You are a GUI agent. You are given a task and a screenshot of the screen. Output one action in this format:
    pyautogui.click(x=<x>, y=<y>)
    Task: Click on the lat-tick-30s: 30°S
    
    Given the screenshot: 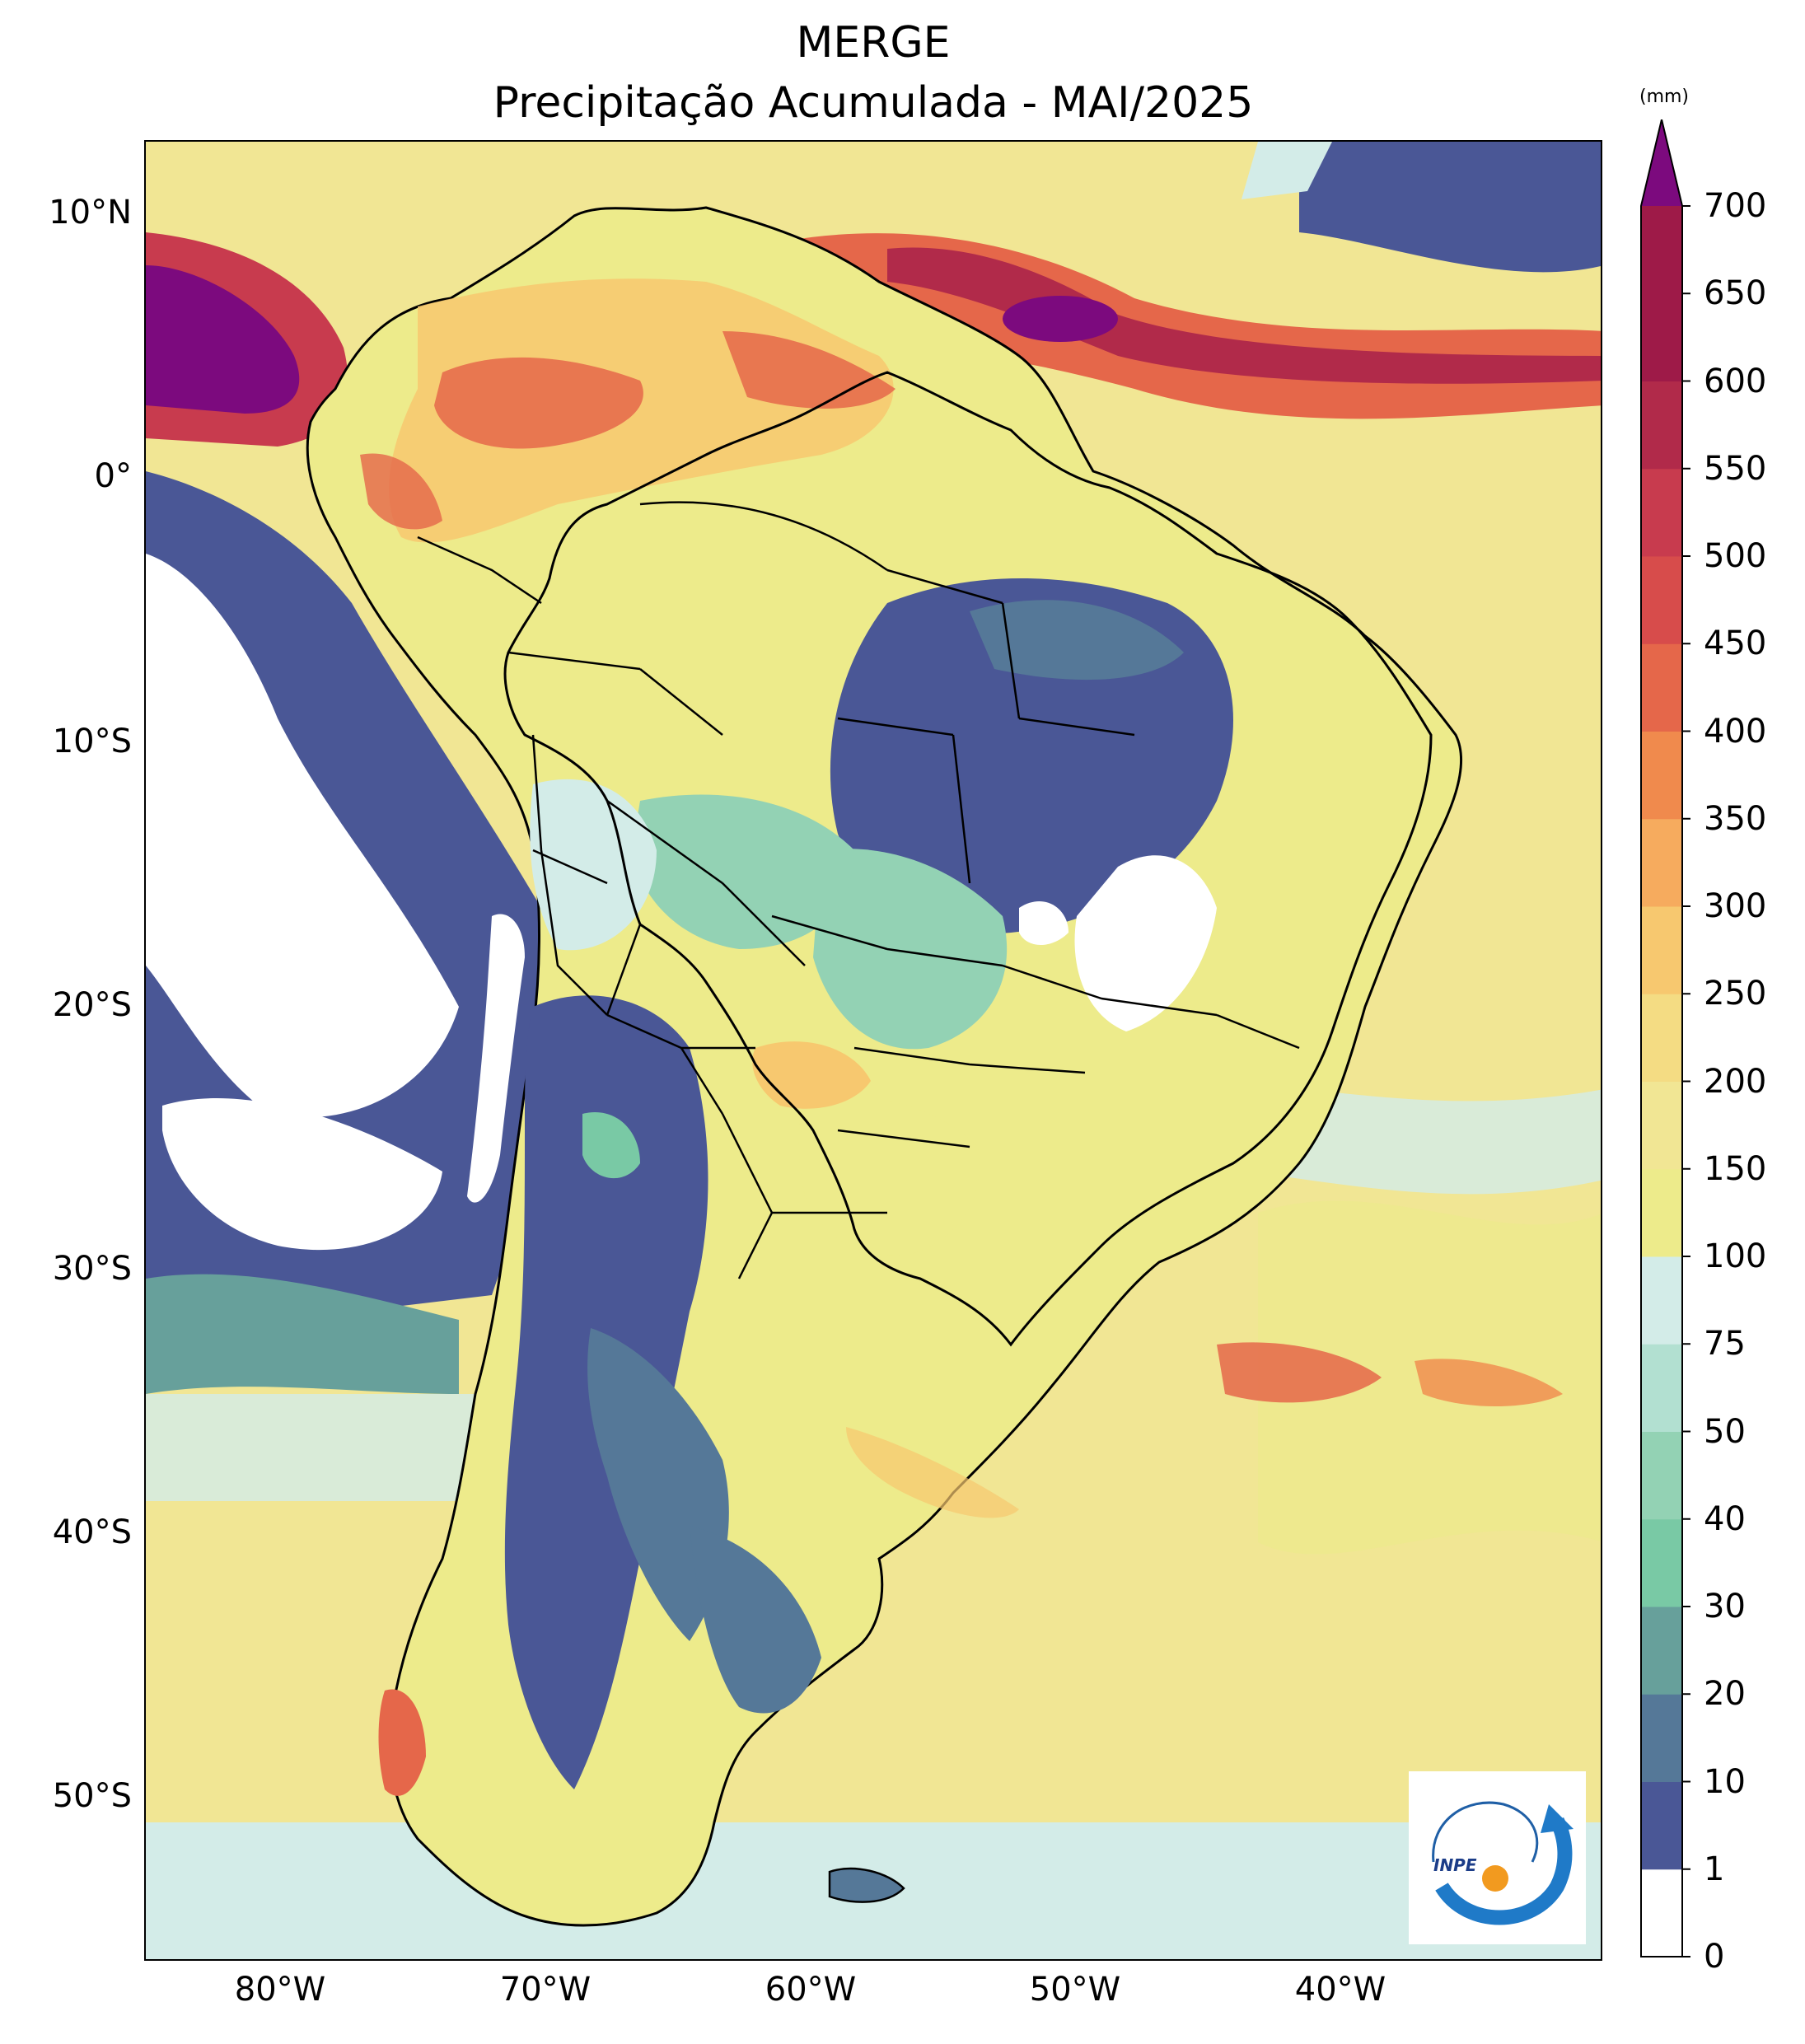 What is the action you would take?
    pyautogui.click(x=92, y=1269)
    